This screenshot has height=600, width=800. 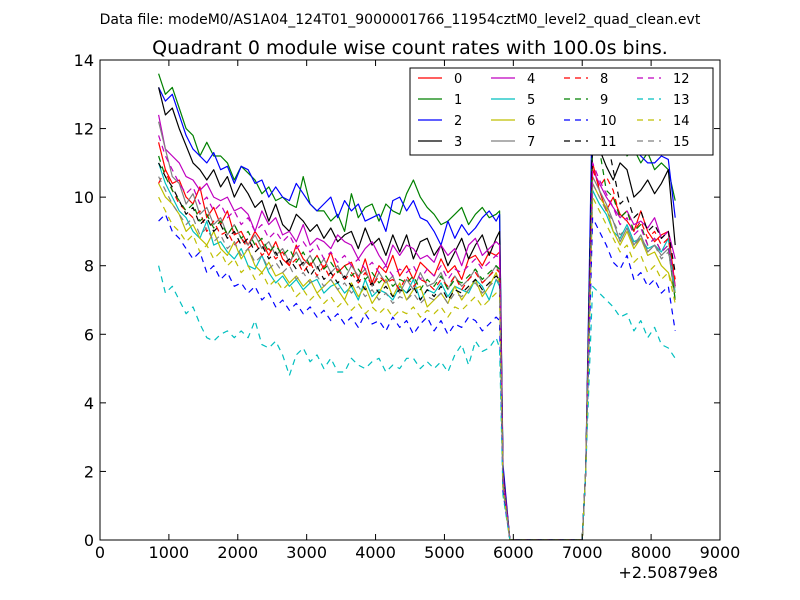 What do you see at coordinates (375, 552) in the screenshot?
I see `x-tick-label: 4000` at bounding box center [375, 552].